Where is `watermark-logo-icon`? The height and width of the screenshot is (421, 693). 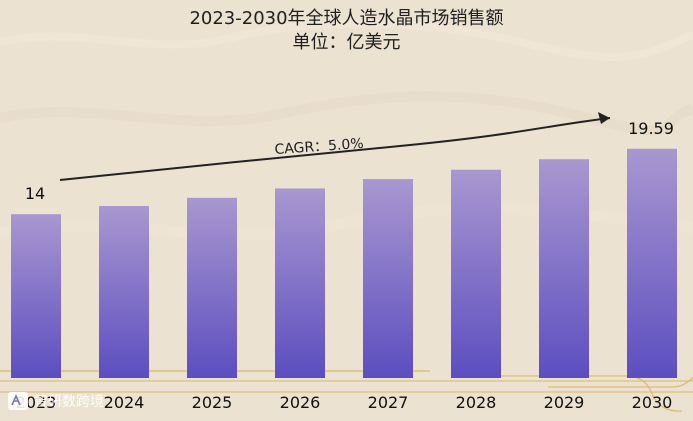
watermark-logo-icon is located at coordinates (16, 400).